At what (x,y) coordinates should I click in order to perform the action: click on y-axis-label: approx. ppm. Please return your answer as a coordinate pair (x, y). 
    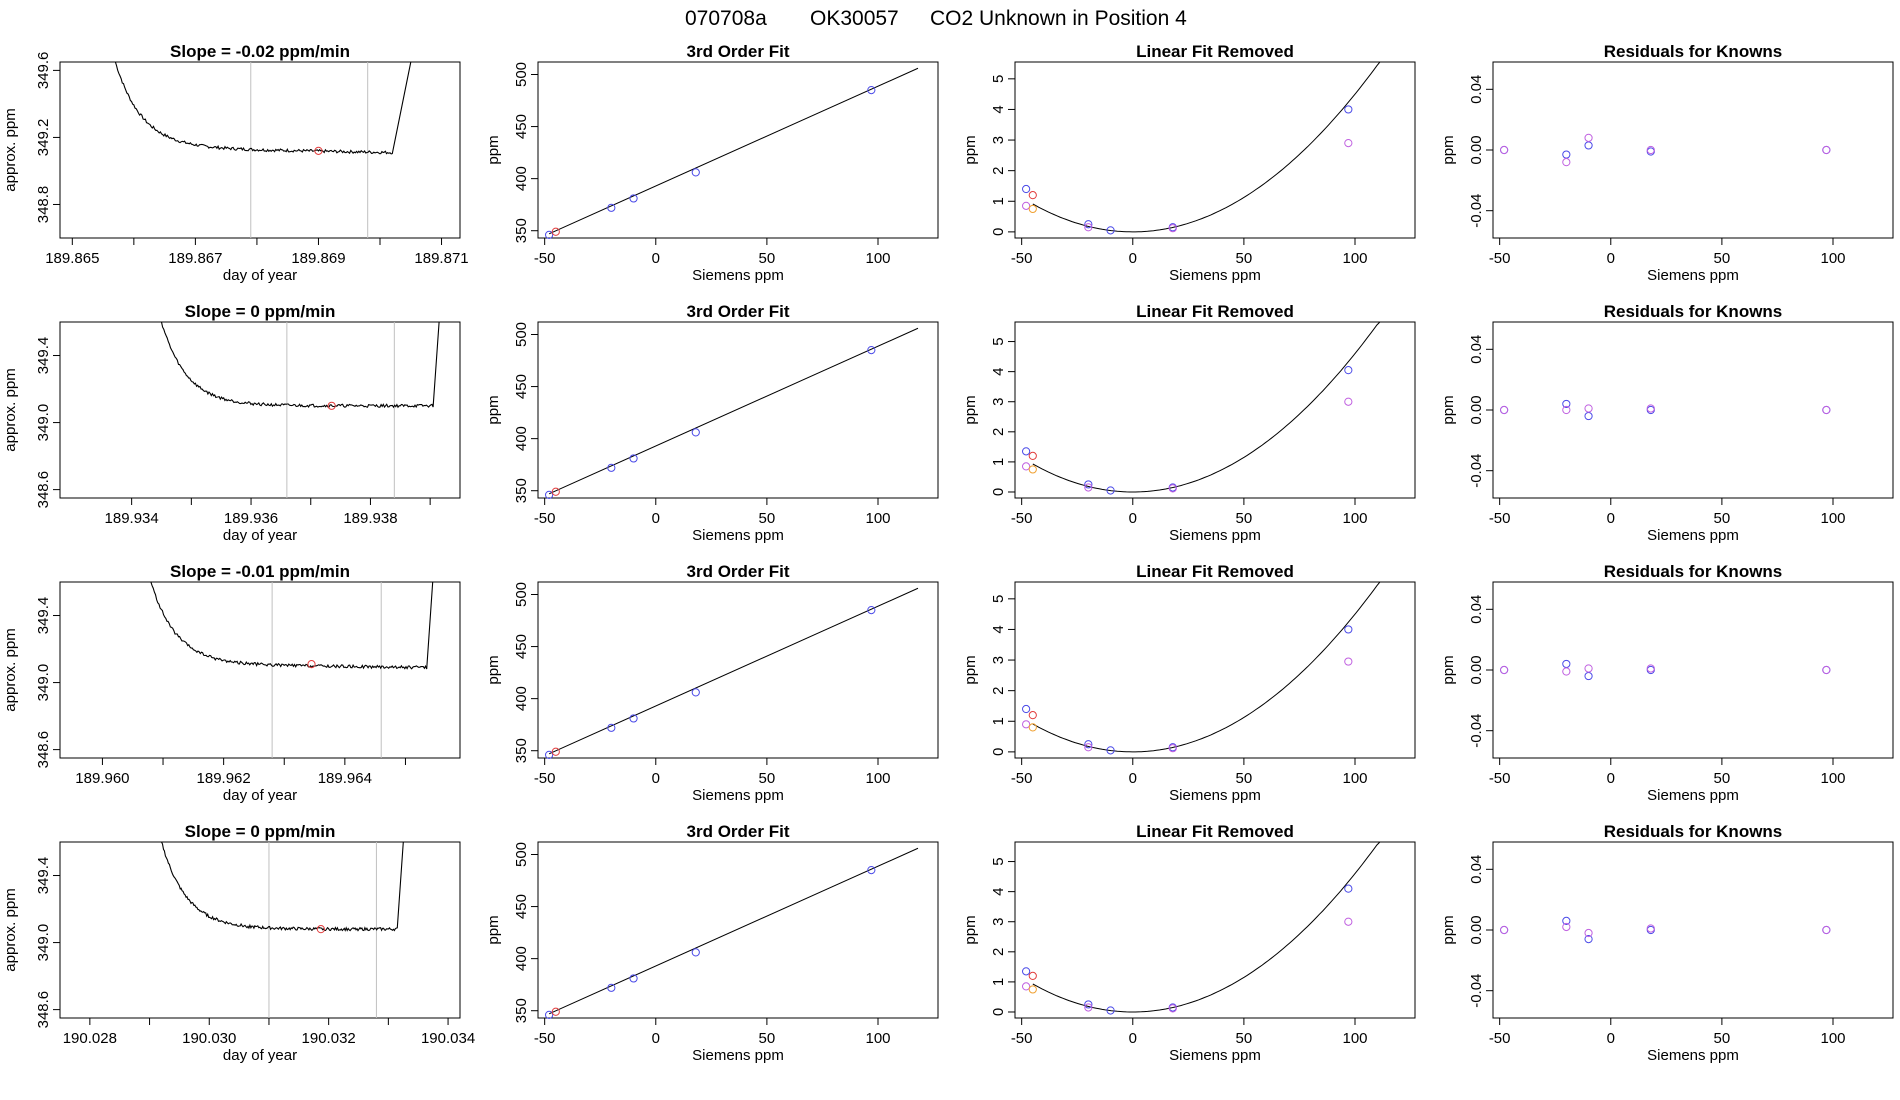
    Looking at the image, I should click on (10, 669).